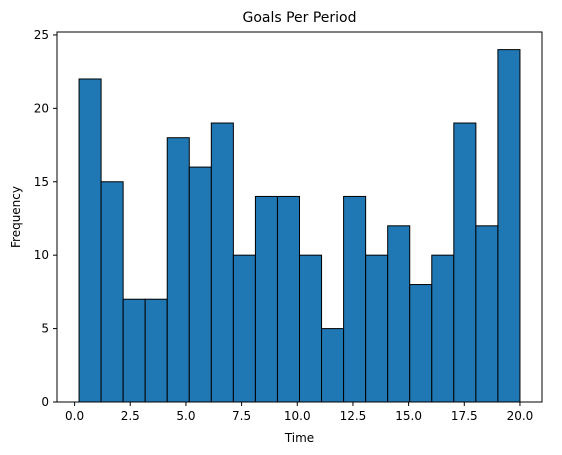  Describe the element at coordinates (74, 416) in the screenshot. I see `x-tick-label: 0.0` at that location.